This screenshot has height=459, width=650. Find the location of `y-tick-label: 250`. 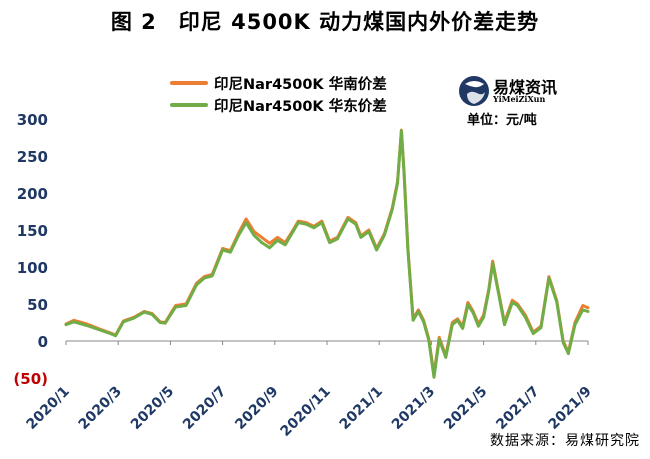

y-tick-label: 250 is located at coordinates (32, 157).